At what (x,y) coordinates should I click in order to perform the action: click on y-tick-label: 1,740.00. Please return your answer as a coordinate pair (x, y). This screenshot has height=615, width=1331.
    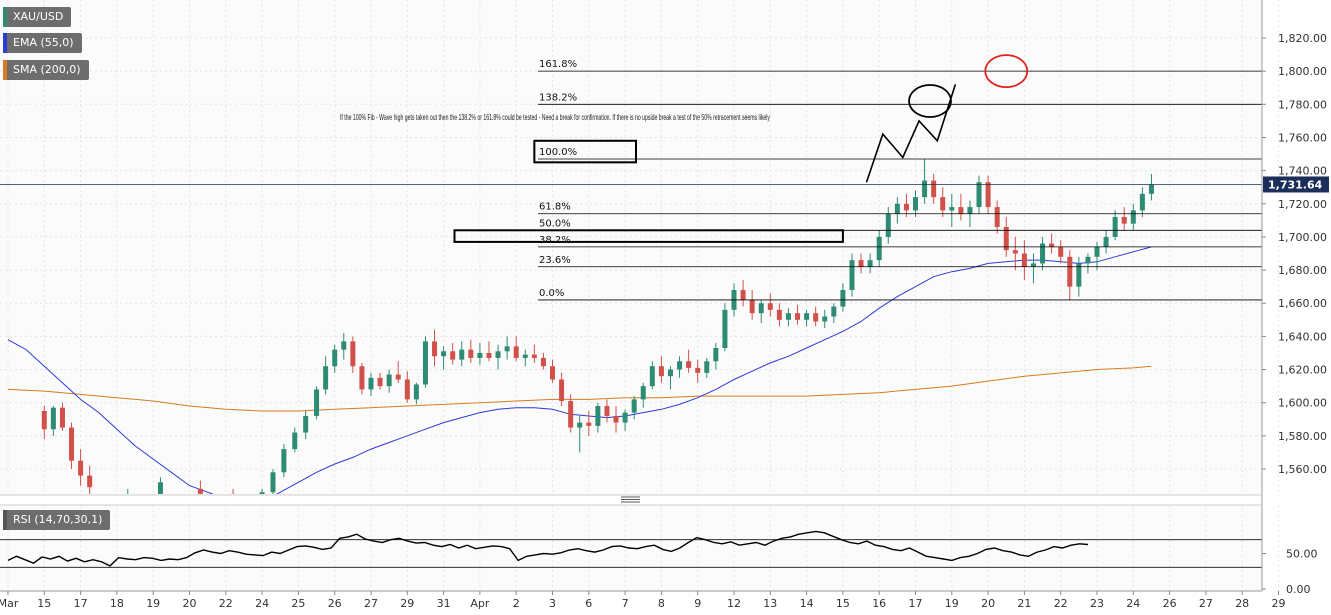
    Looking at the image, I should click on (1302, 171).